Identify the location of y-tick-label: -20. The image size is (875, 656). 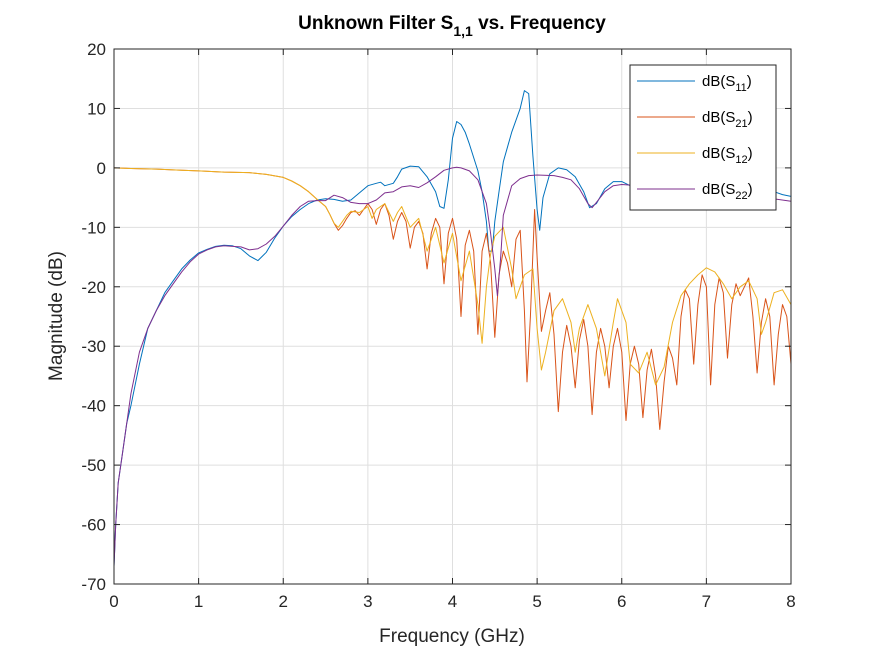
(93, 287).